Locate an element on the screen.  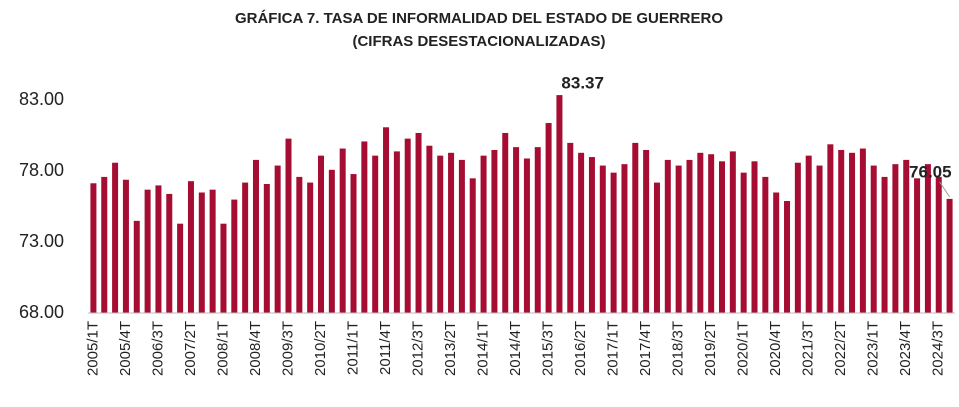
x-tick-label: 2014/1T is located at coordinates (483, 348).